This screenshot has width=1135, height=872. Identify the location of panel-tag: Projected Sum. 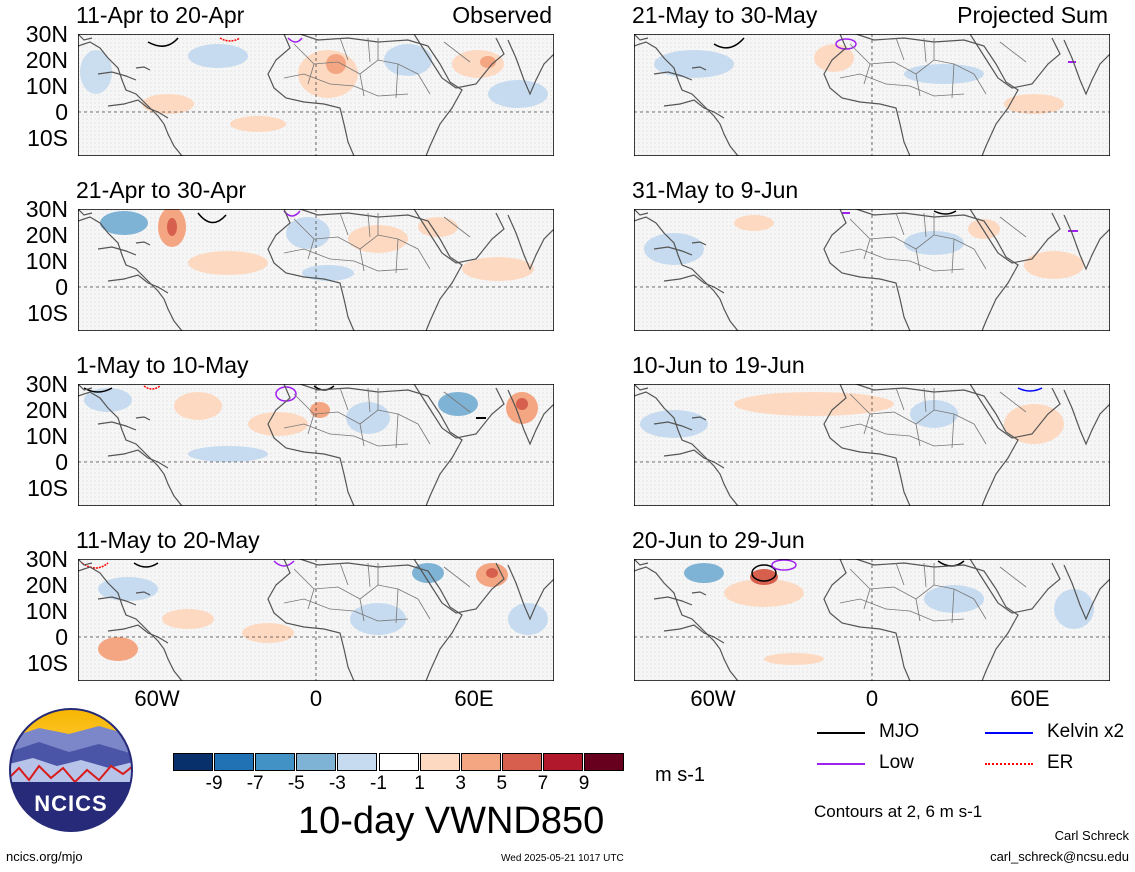
(1032, 15).